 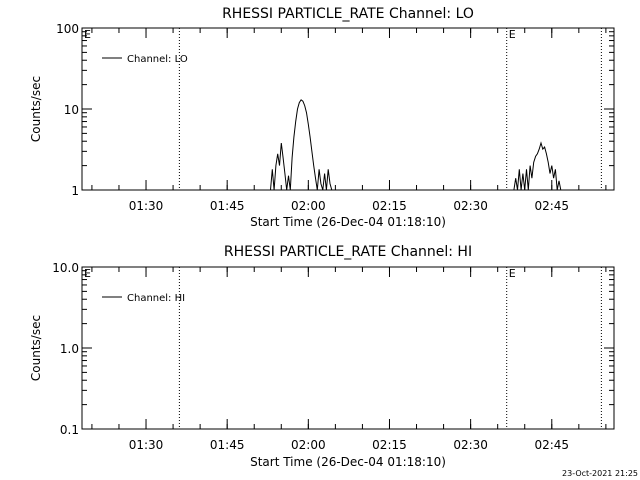 What do you see at coordinates (36, 348) in the screenshot?
I see `plot2-y-axis-label: Counts/sec` at bounding box center [36, 348].